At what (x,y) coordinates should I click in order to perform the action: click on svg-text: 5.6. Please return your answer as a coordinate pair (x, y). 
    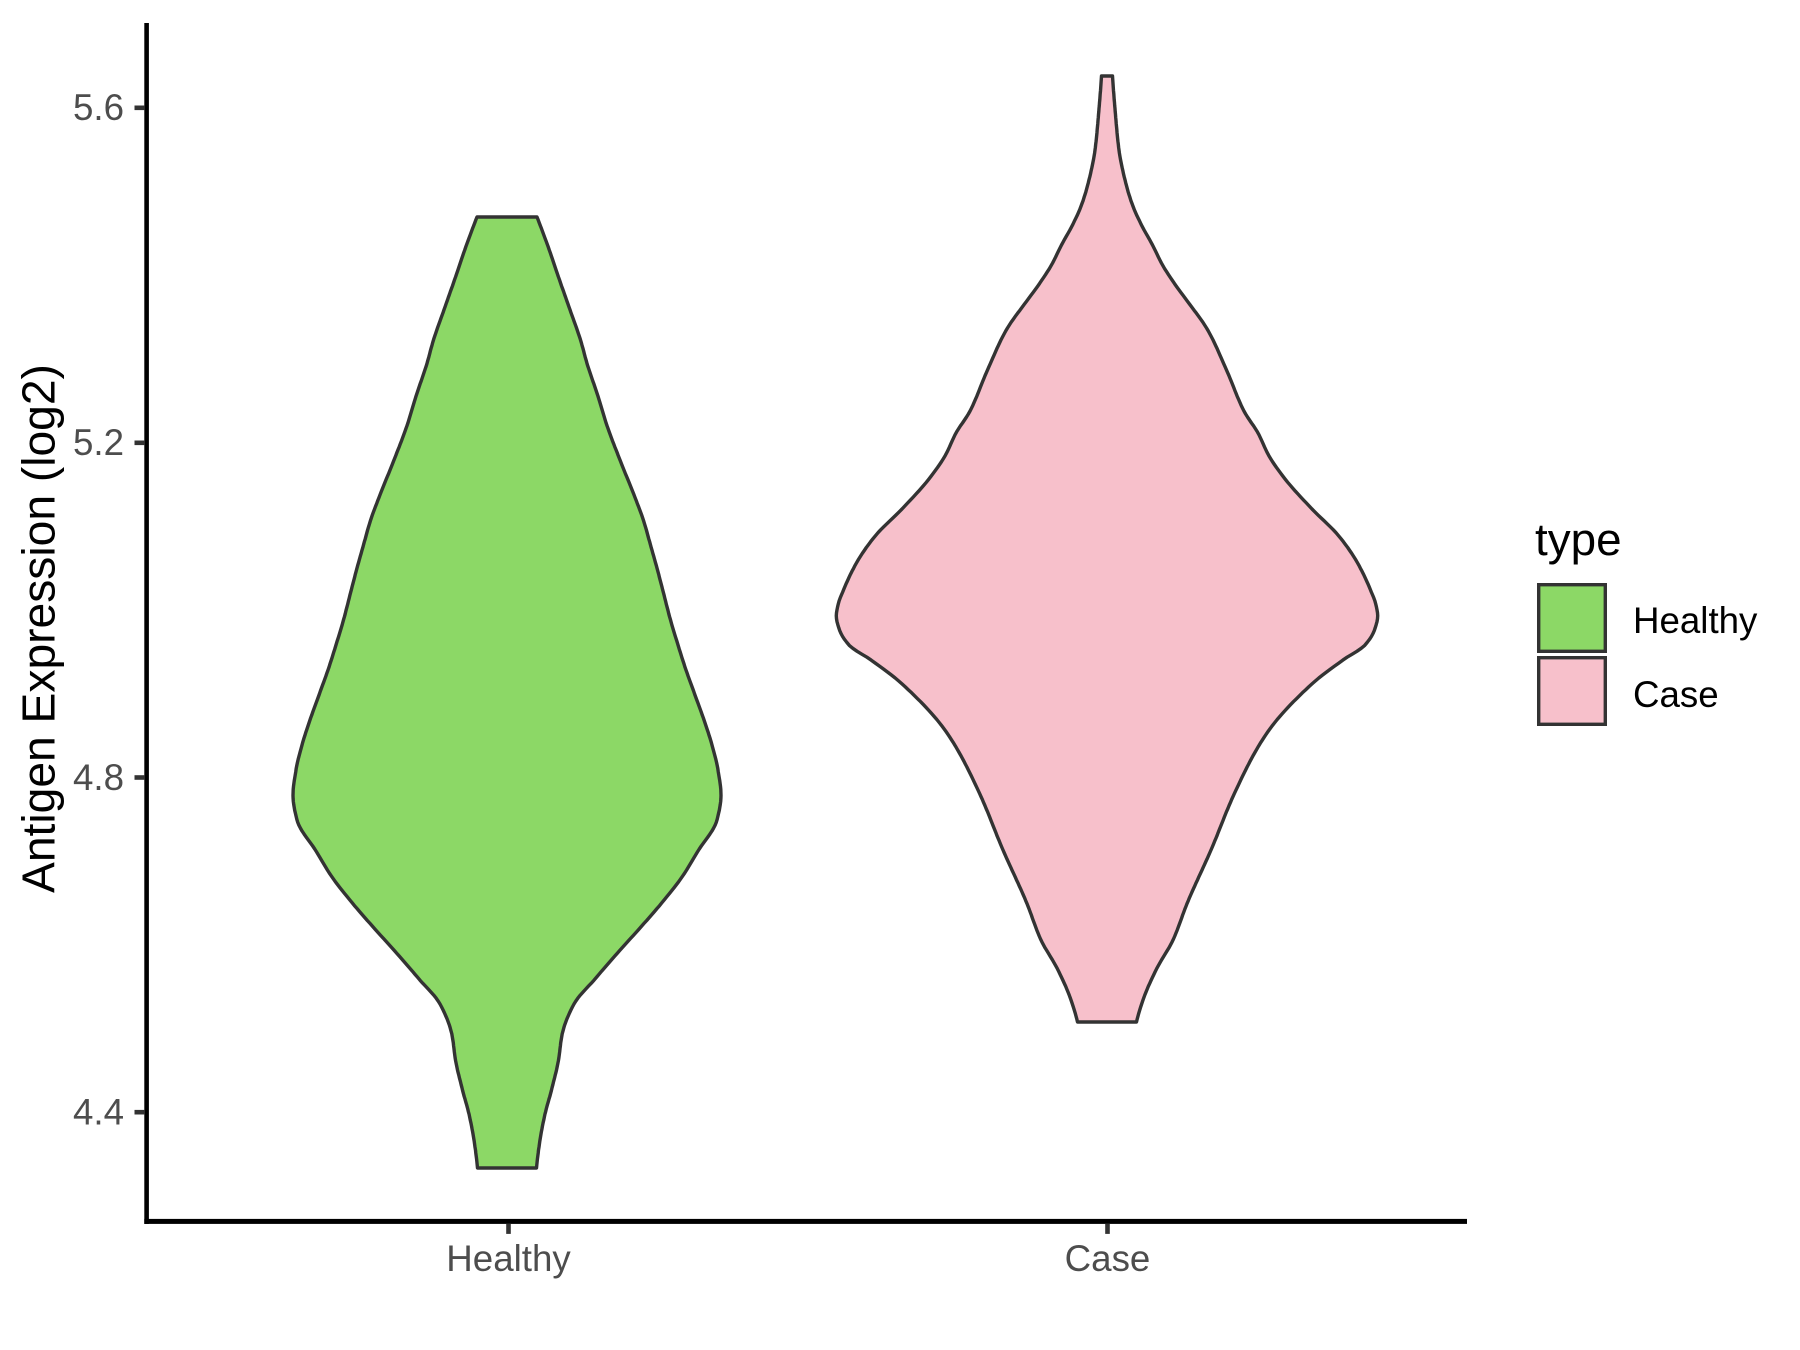
    Looking at the image, I should click on (98, 107).